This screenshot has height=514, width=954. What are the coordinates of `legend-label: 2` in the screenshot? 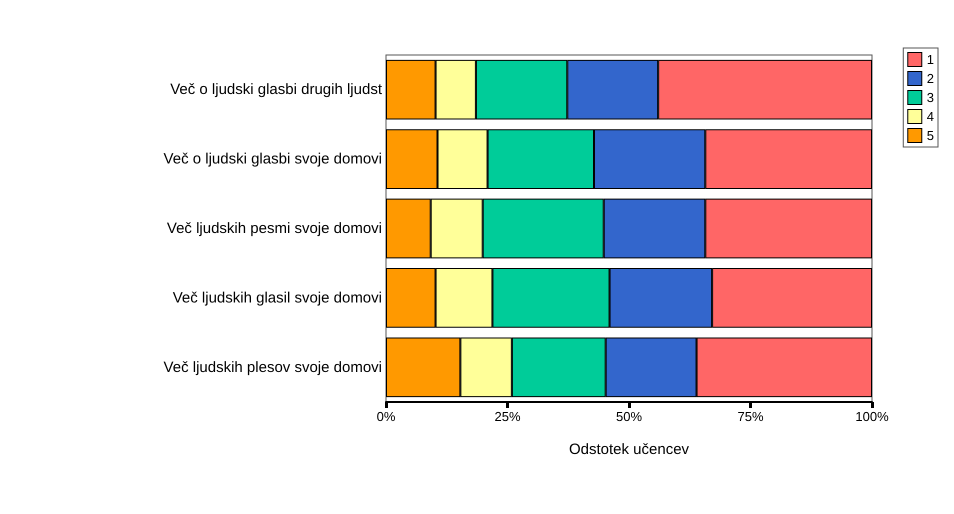 It's located at (930, 78).